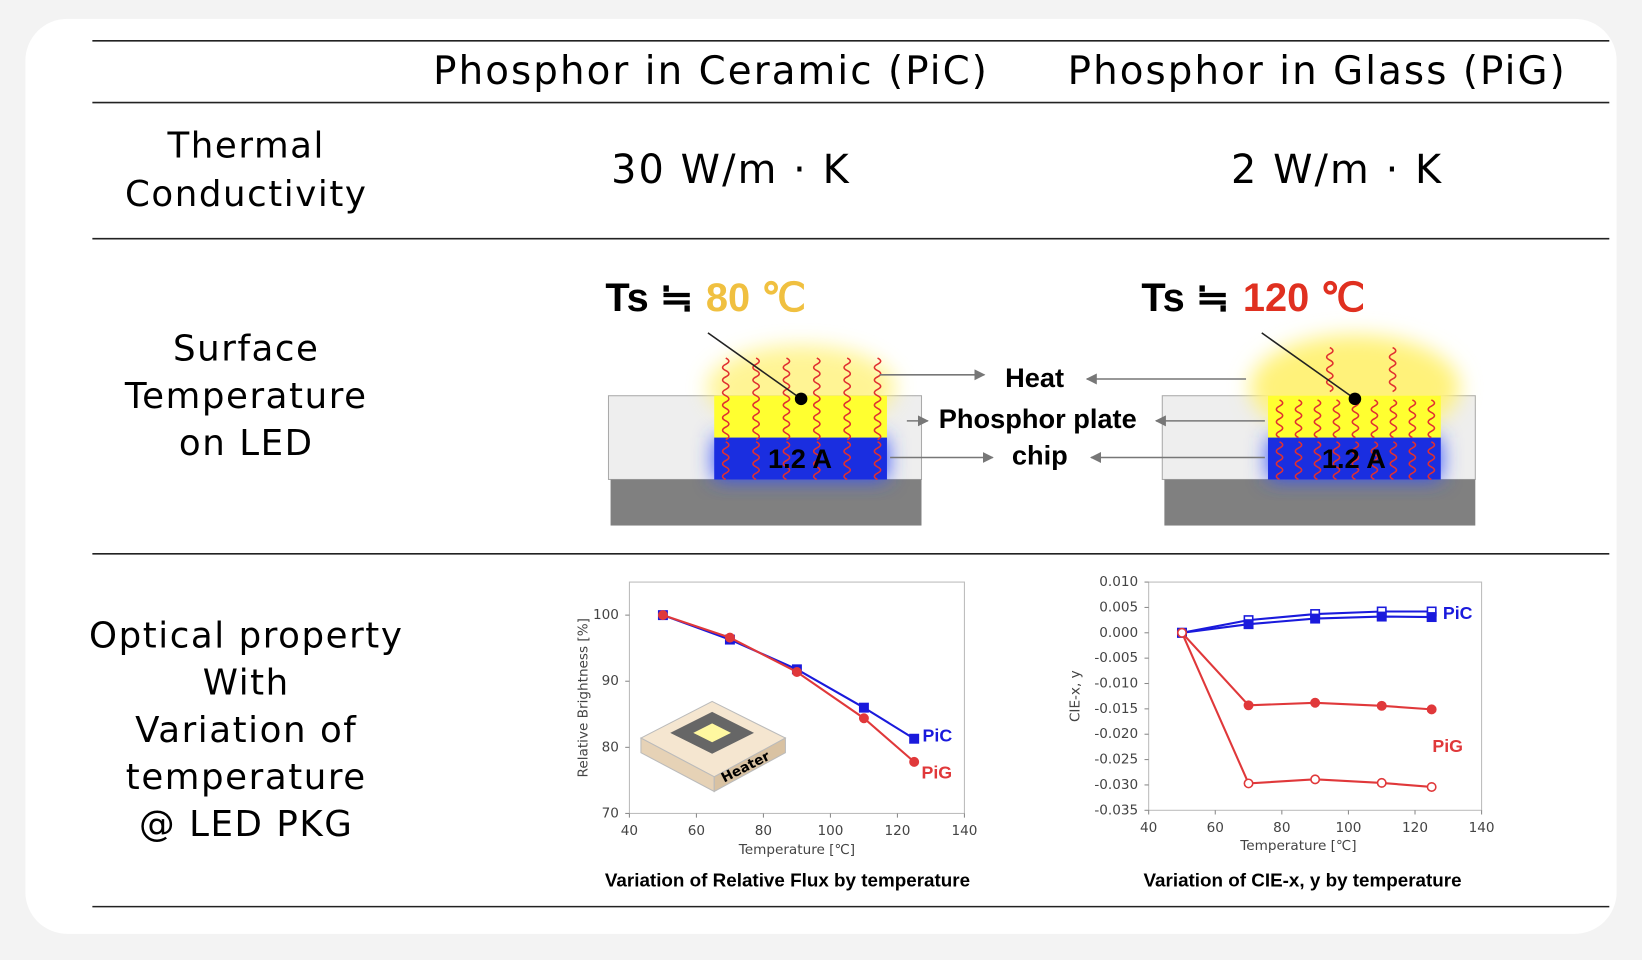 The width and height of the screenshot is (1642, 960). Describe the element at coordinates (1034, 377) in the screenshot. I see `part-label: Heat` at that location.